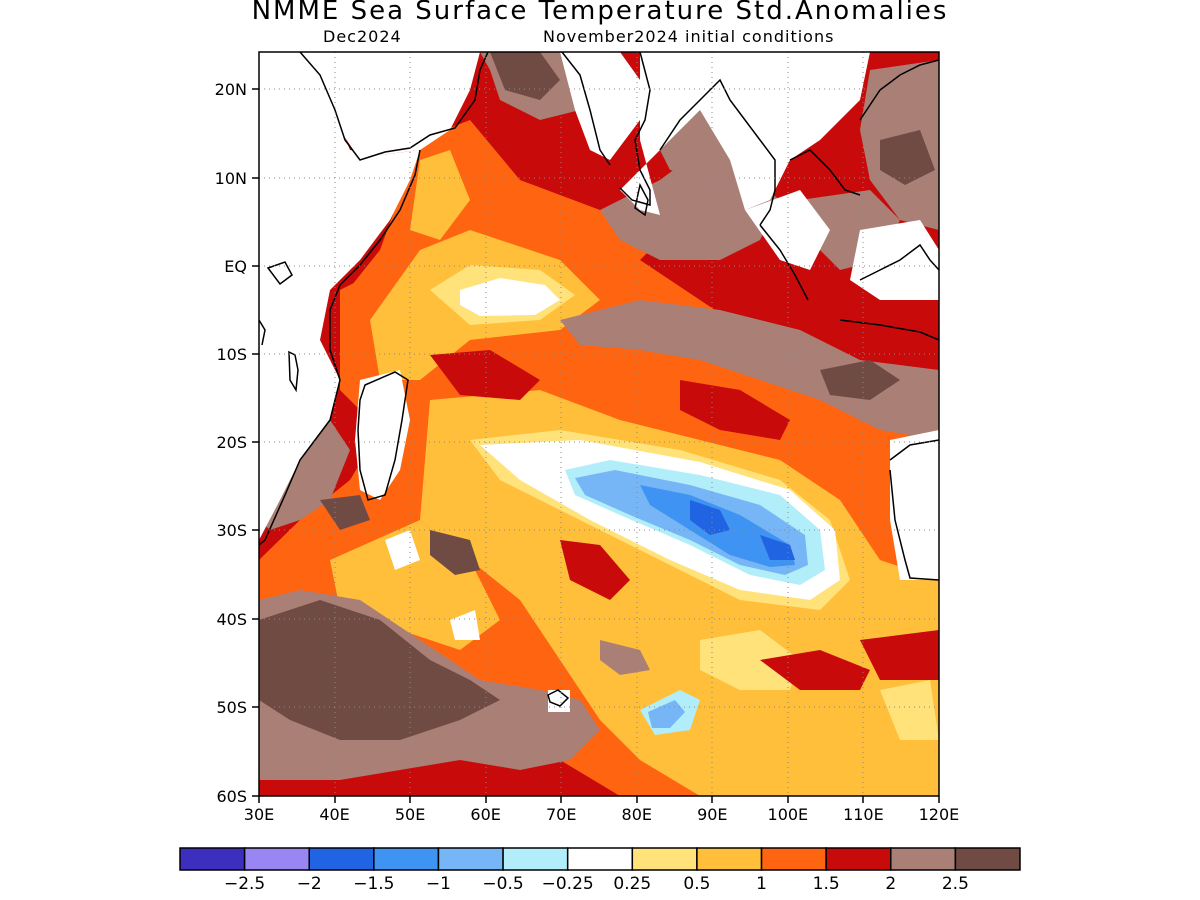  I want to click on longitude-labels: 30E 40E 50E 60E 70E 80E 90E 100E 110E 120E, so click(602, 814).